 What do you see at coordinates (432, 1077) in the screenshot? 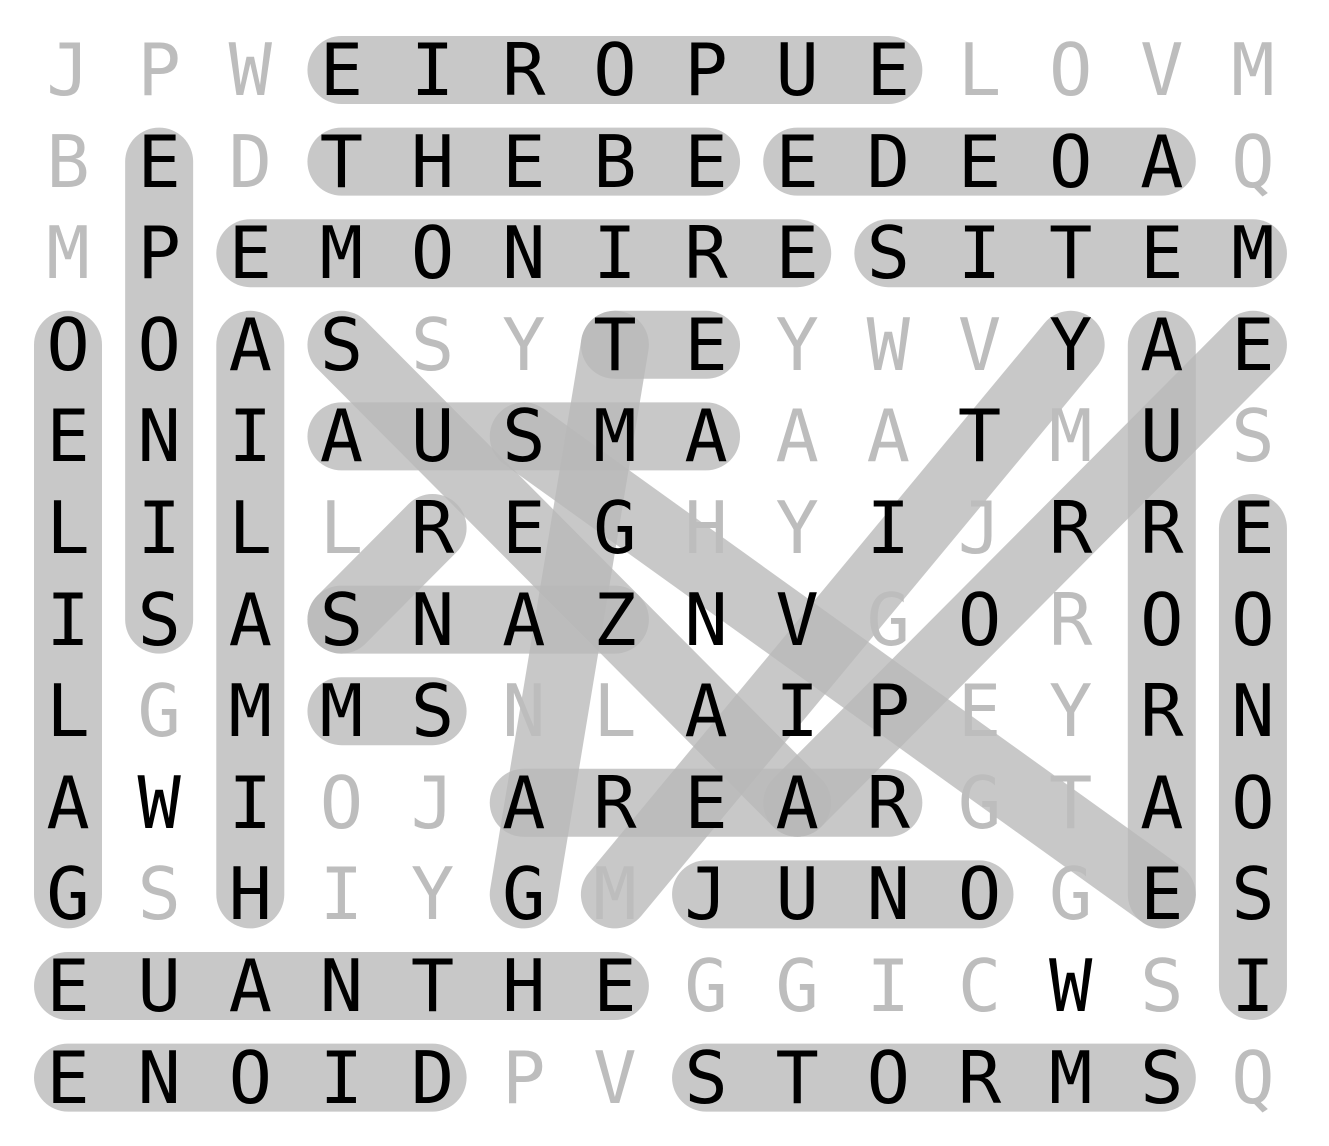
I see `letter-cell: D` at bounding box center [432, 1077].